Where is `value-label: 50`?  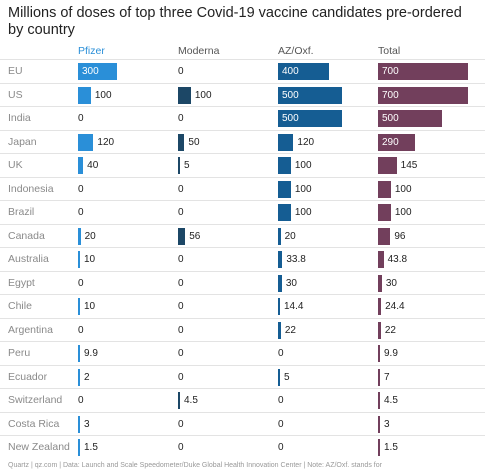 value-label: 50 is located at coordinates (194, 142).